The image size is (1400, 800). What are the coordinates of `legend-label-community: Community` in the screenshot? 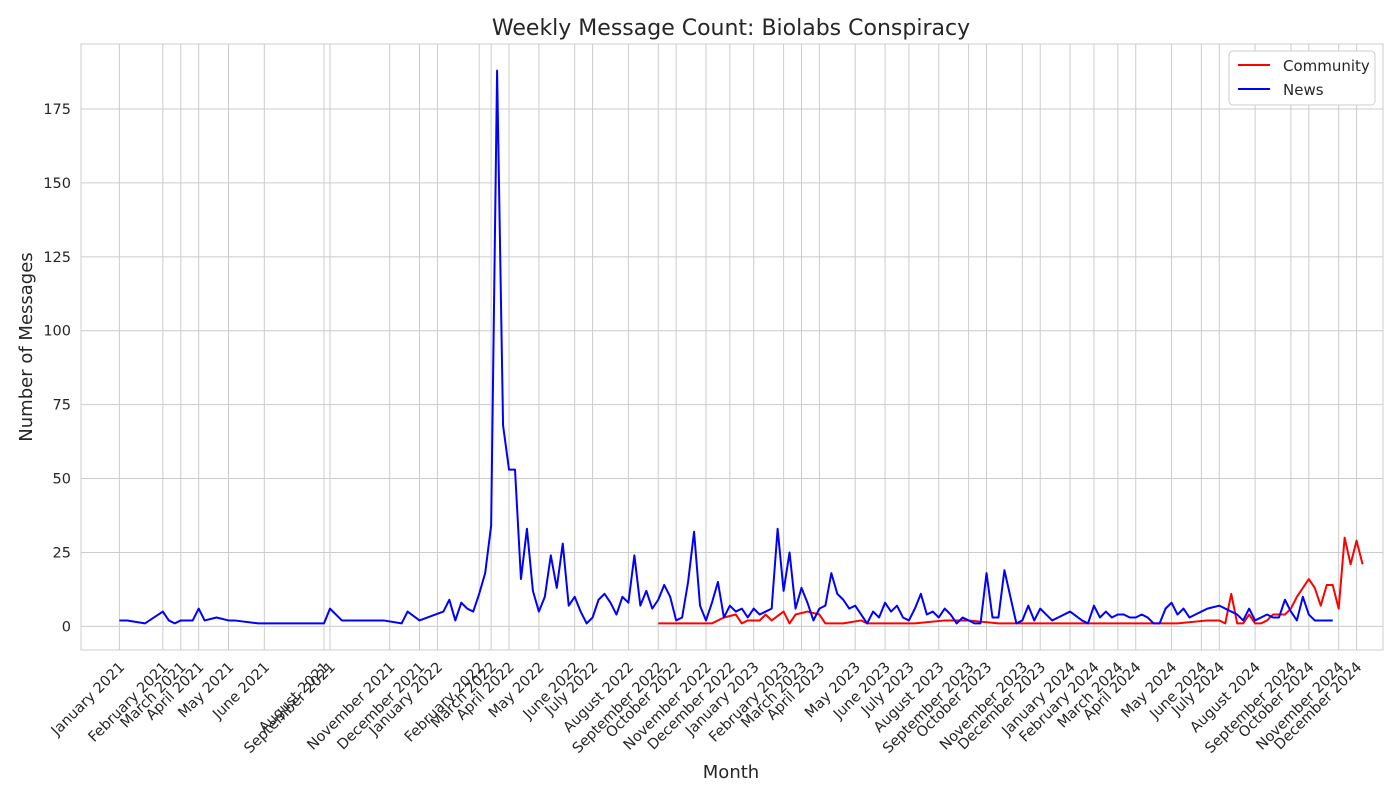 It's located at (1326, 66).